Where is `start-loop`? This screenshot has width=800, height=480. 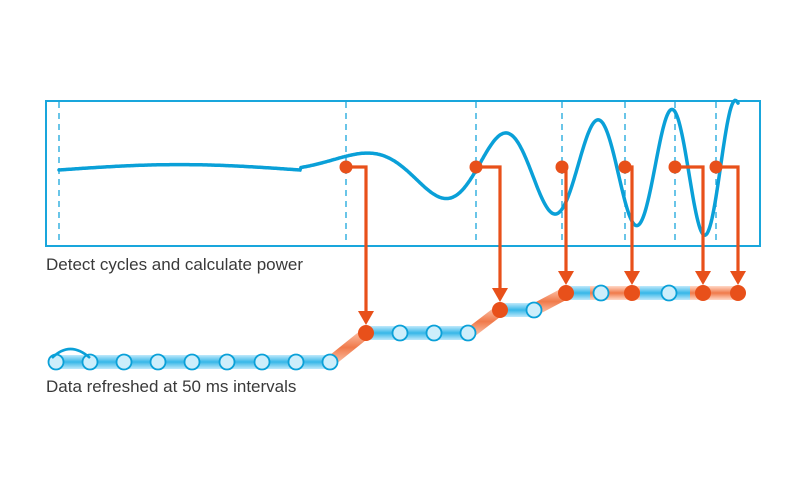 start-loop is located at coordinates (71, 353).